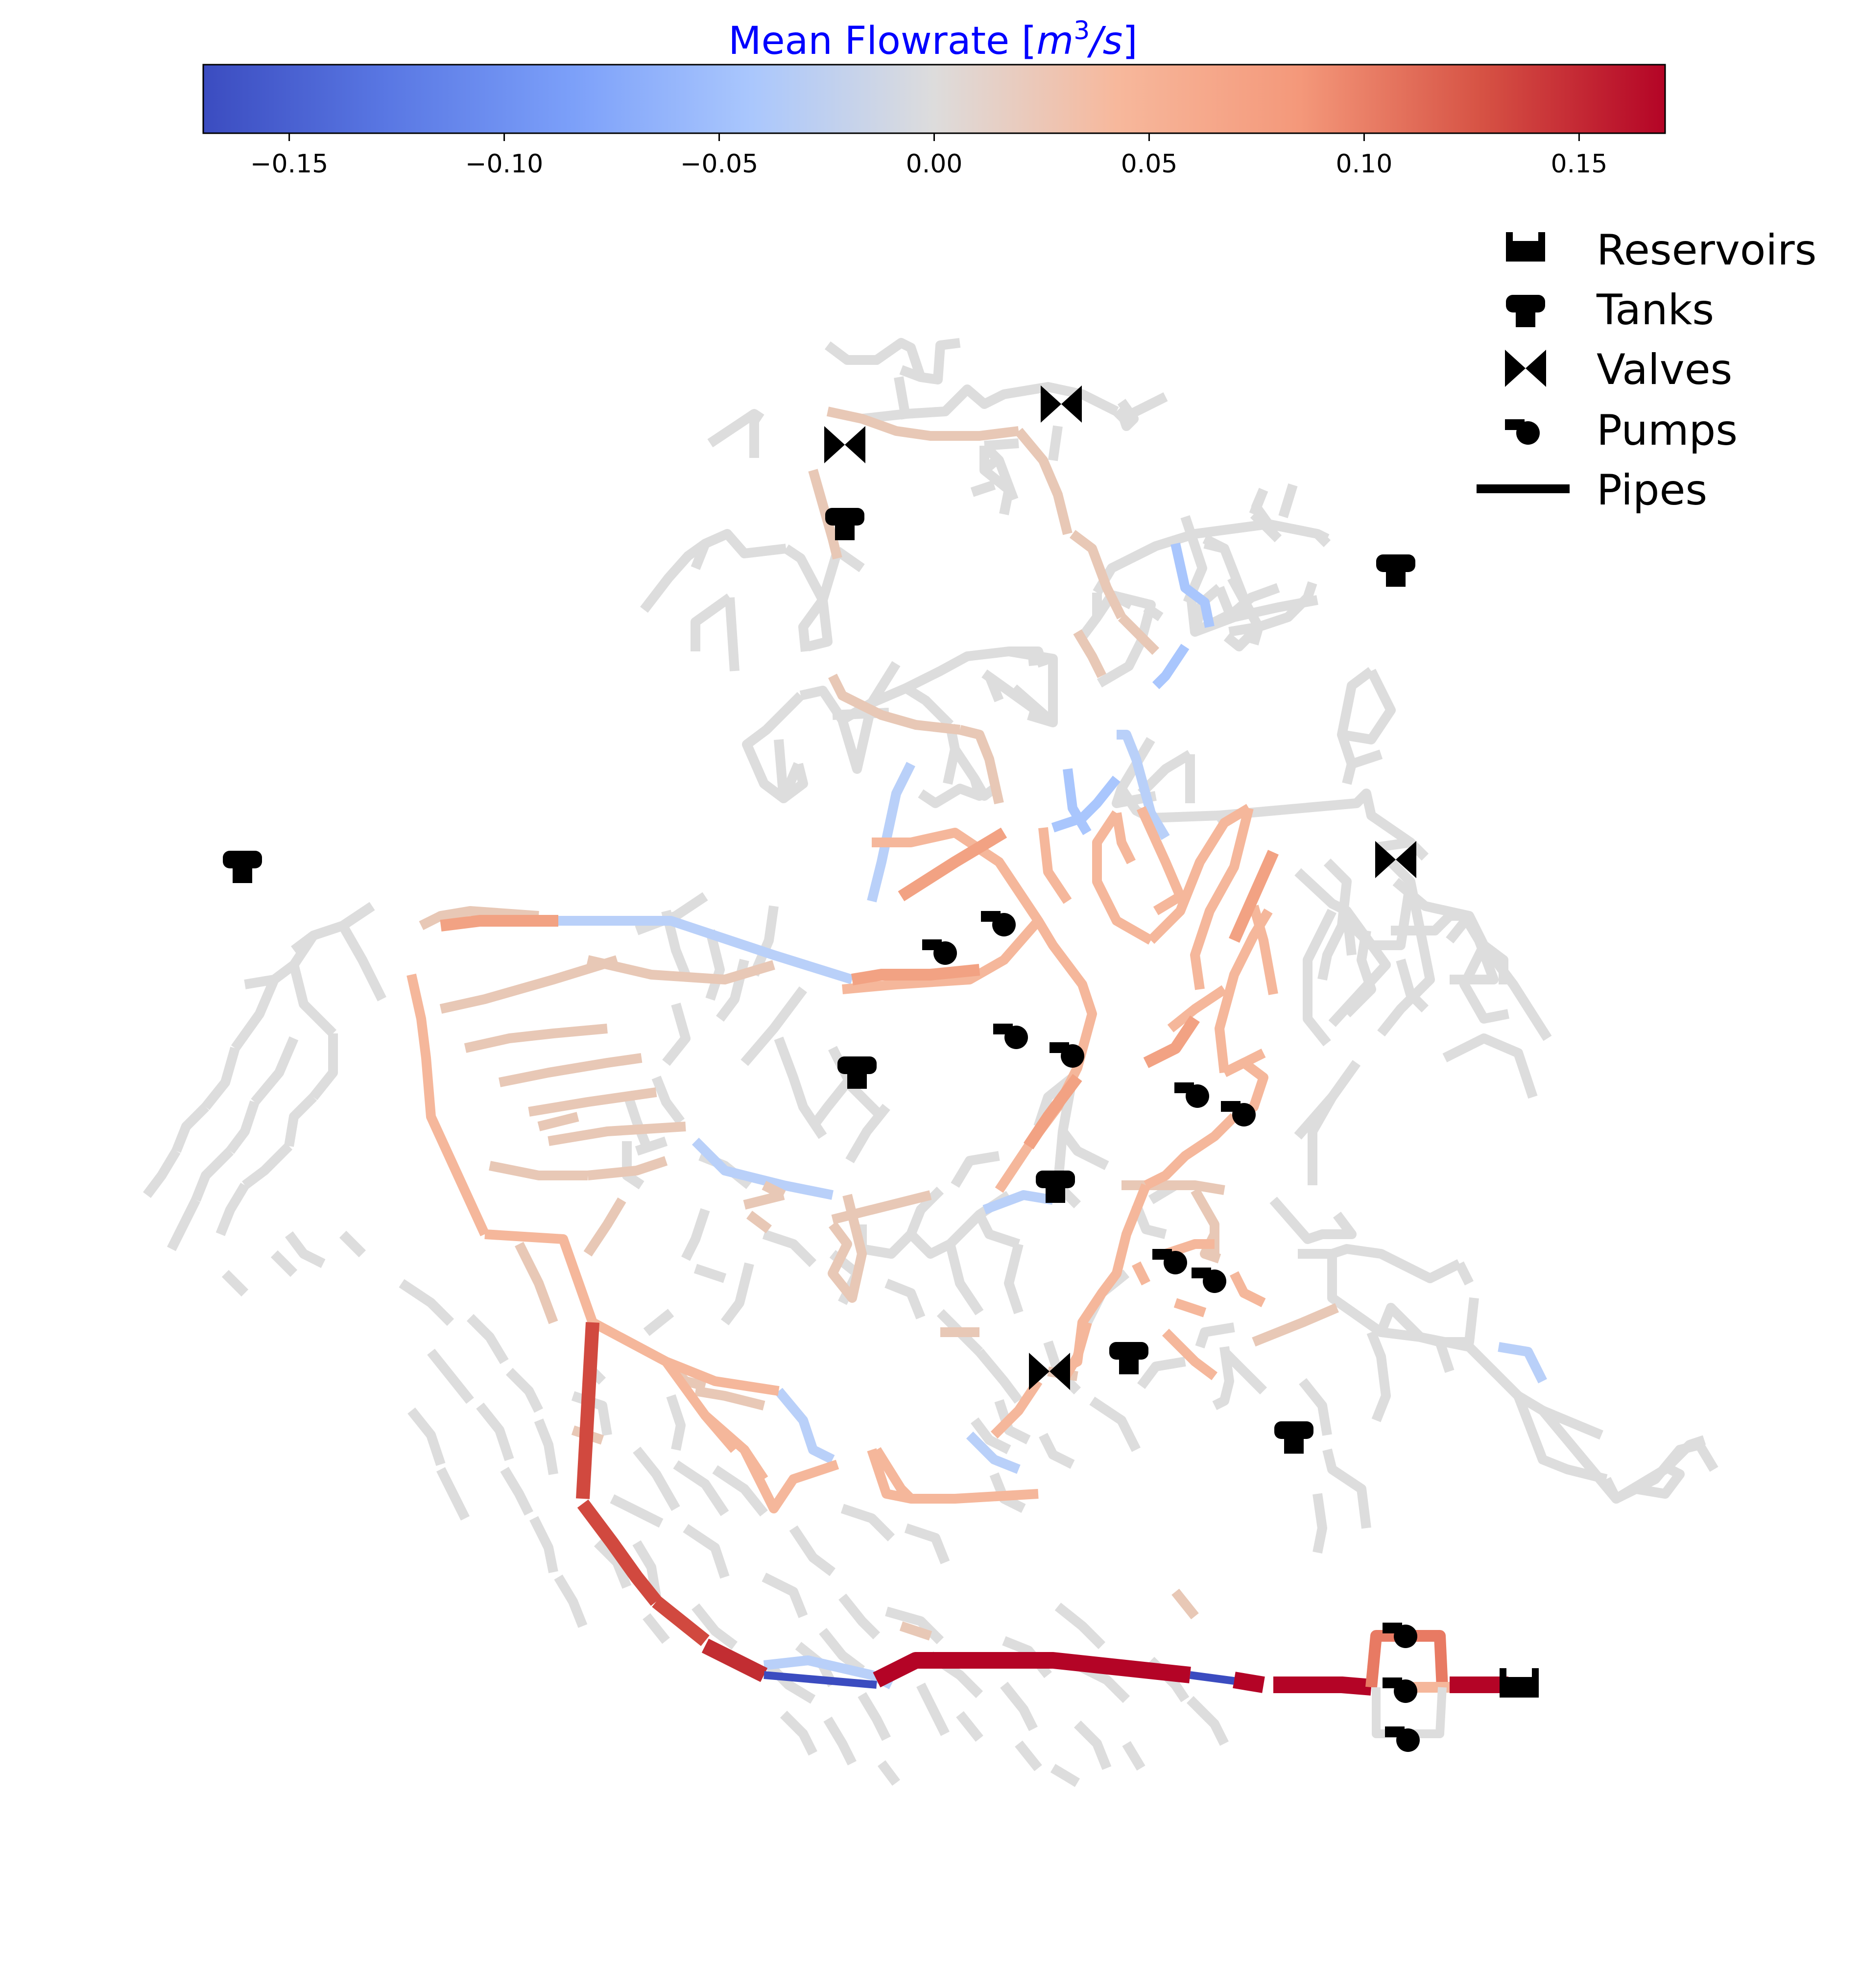 The width and height of the screenshot is (1861, 1988). What do you see at coordinates (1592, 490) in the screenshot?
I see `legend-item-pipes: Pipes` at bounding box center [1592, 490].